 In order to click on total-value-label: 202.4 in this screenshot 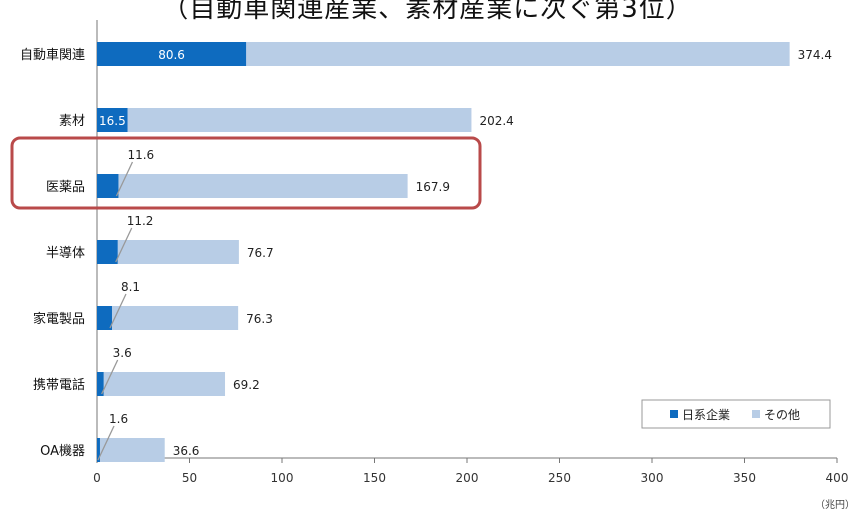, I will do `click(496, 121)`.